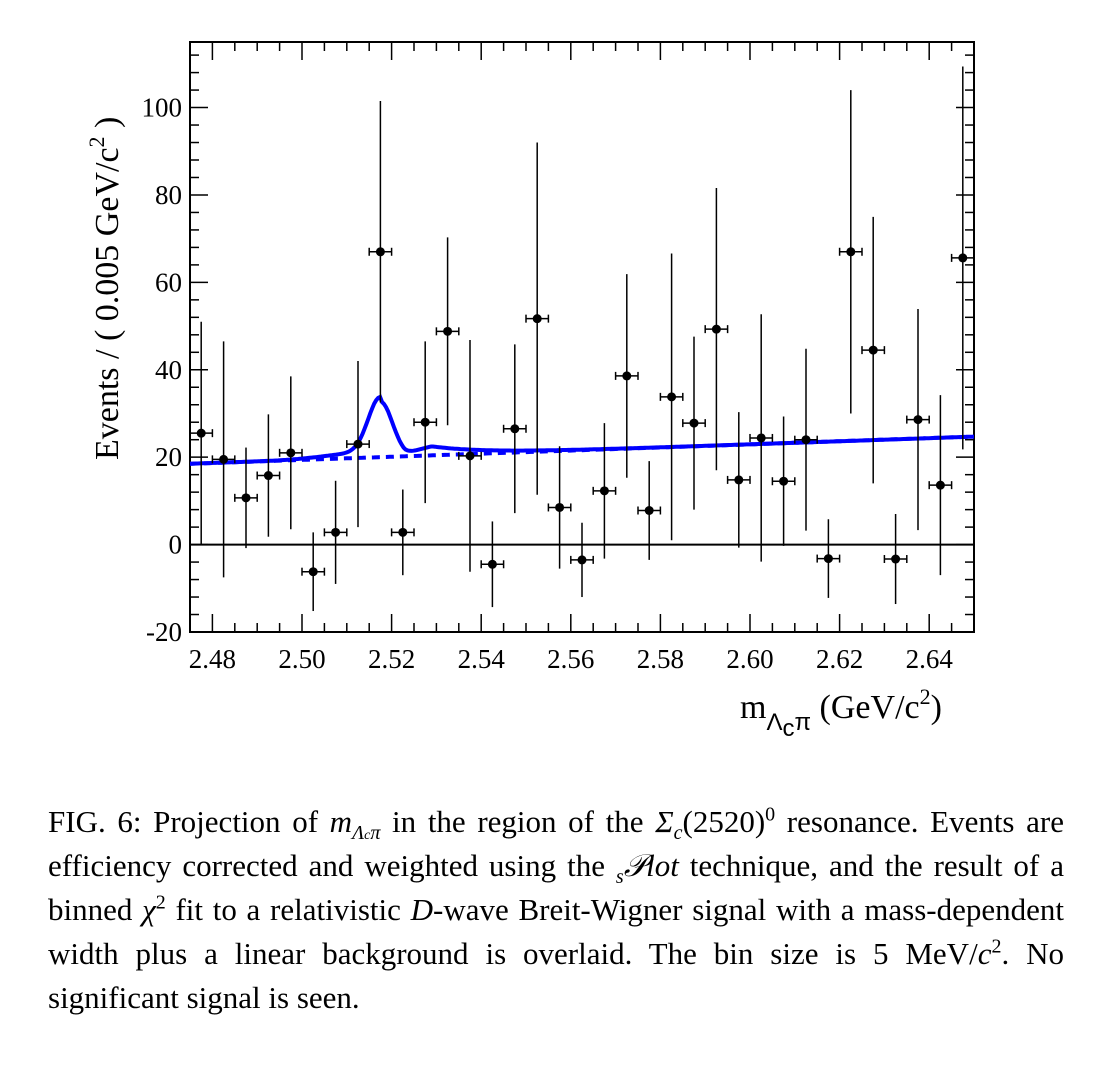 The width and height of the screenshot is (1107, 1089). Describe the element at coordinates (421, 909) in the screenshot. I see `caption-math-d: D` at that location.